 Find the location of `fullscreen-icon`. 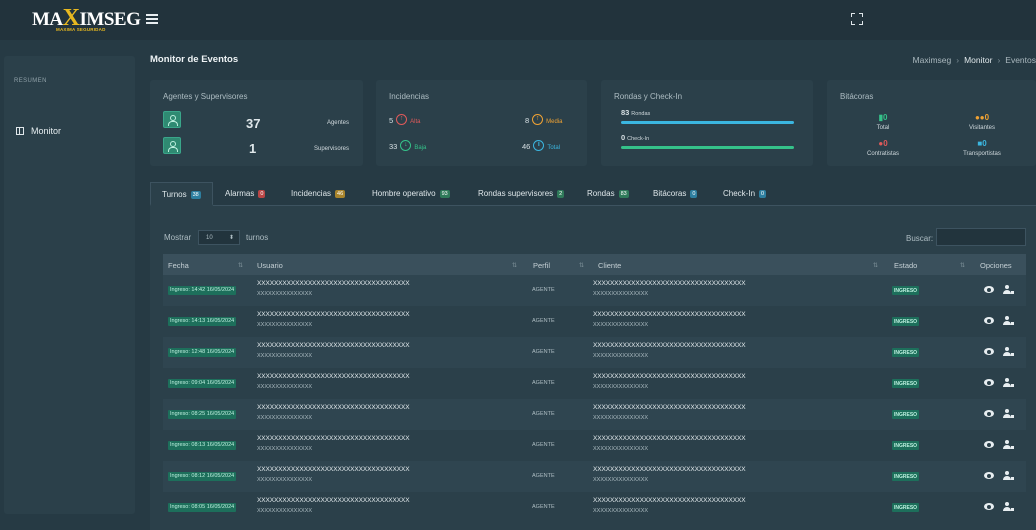

fullscreen-icon is located at coordinates (857, 19).